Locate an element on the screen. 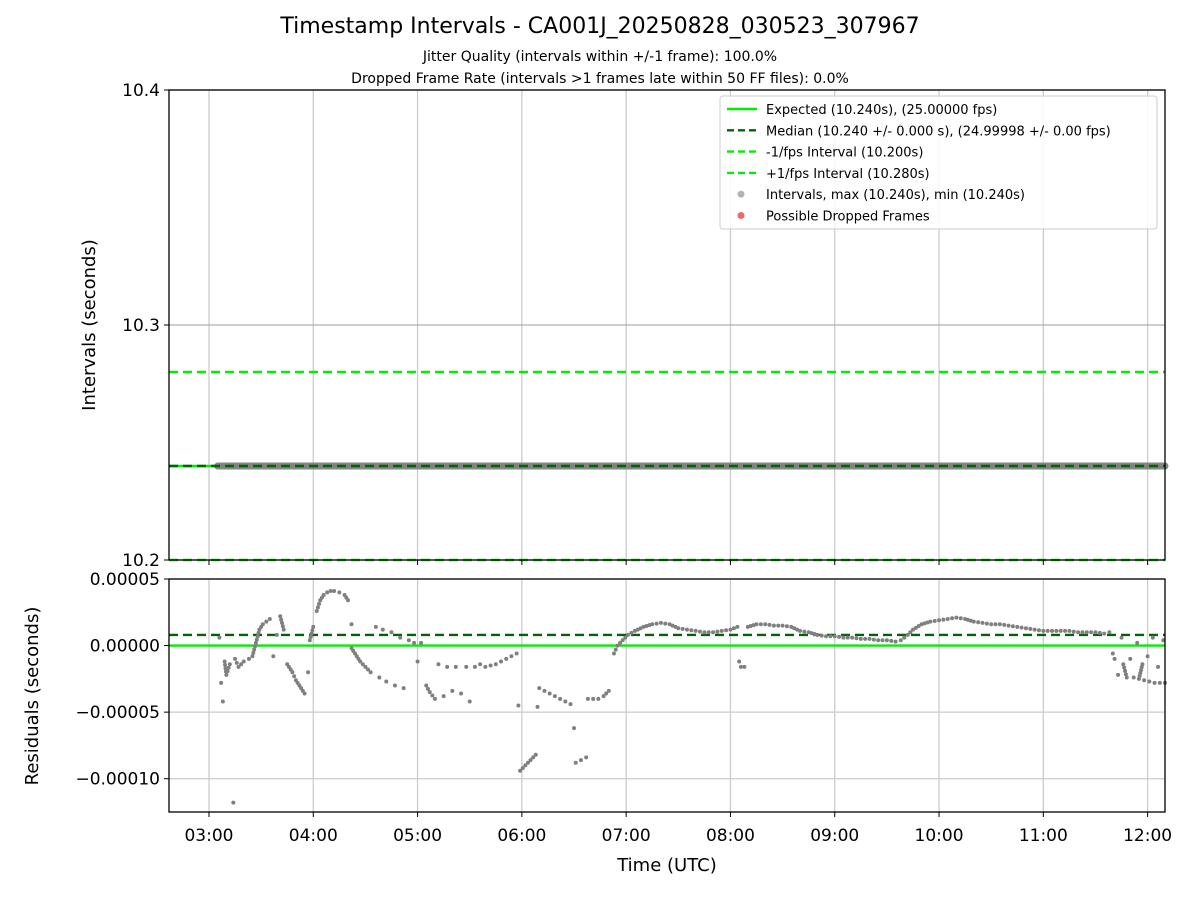  x-tick-label: 11:00 is located at coordinates (1043, 836).